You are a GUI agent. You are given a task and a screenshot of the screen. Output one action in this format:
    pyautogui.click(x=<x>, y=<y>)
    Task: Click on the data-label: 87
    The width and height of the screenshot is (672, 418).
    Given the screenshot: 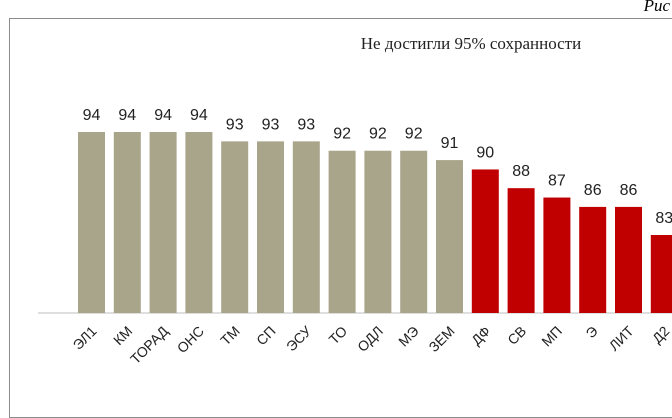 What is the action you would take?
    pyautogui.click(x=557, y=181)
    